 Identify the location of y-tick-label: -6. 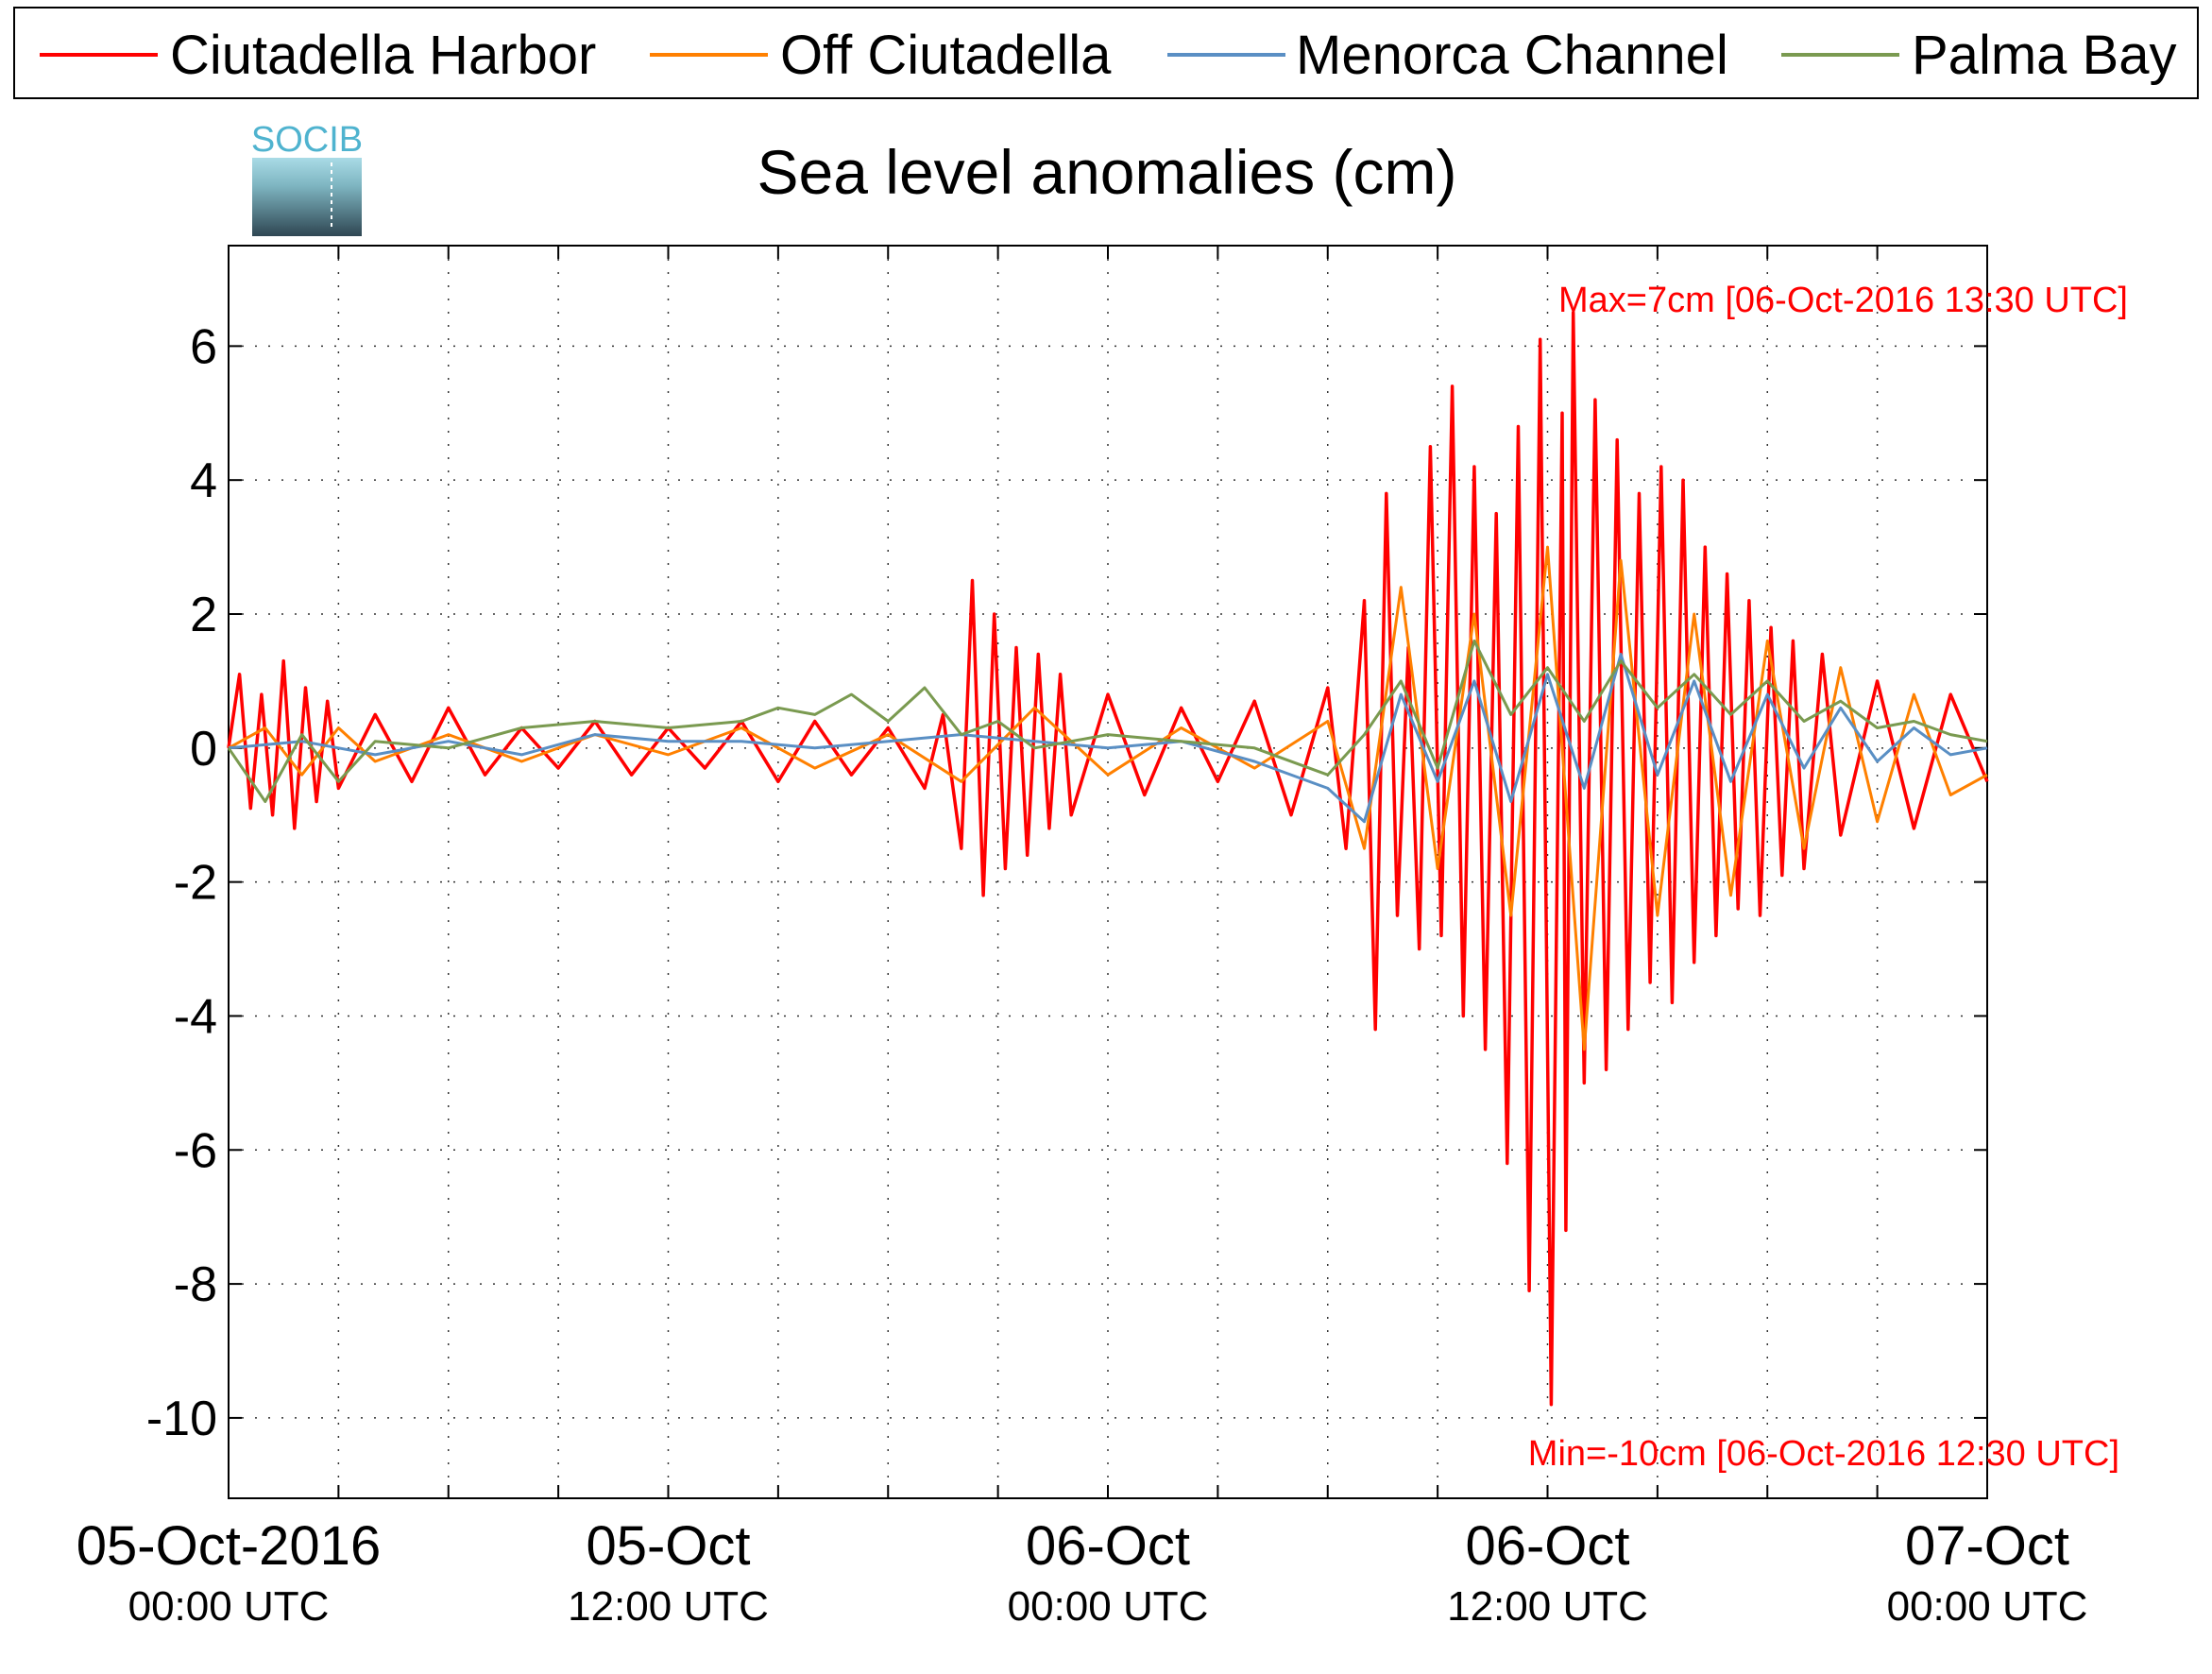
(195, 1150).